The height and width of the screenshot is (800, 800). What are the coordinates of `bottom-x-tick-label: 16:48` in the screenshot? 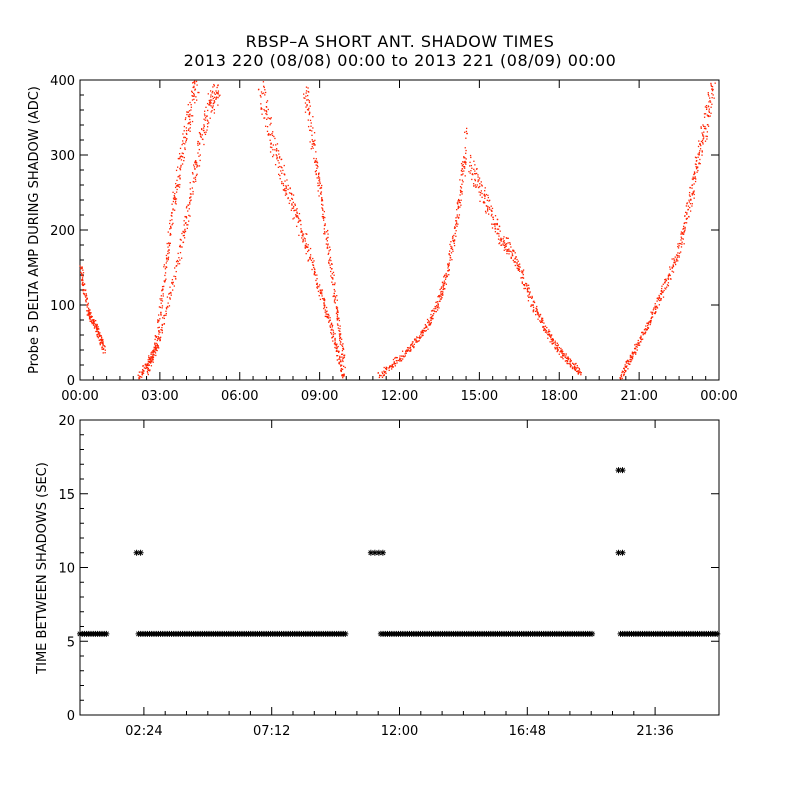 It's located at (527, 731).